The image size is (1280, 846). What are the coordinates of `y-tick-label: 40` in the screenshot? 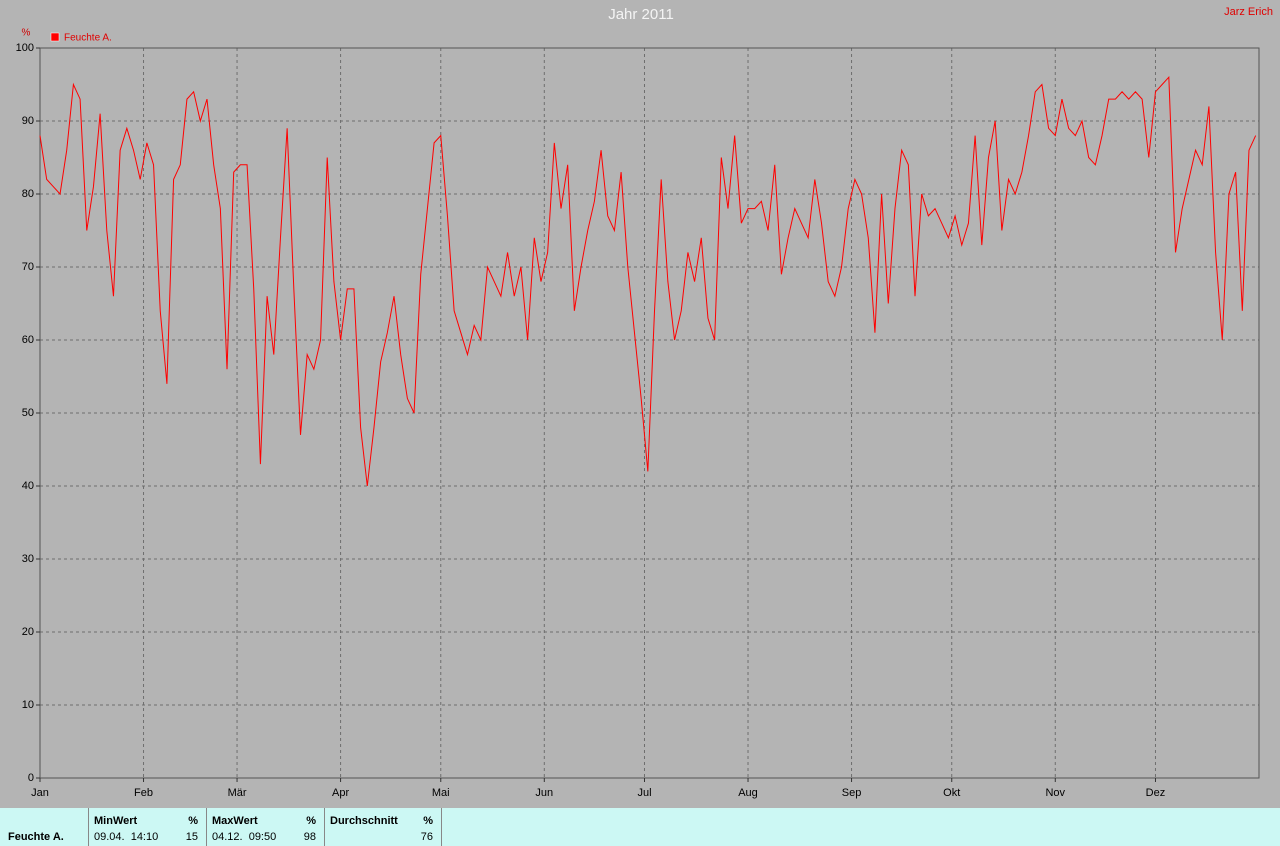 It's located at (28, 486).